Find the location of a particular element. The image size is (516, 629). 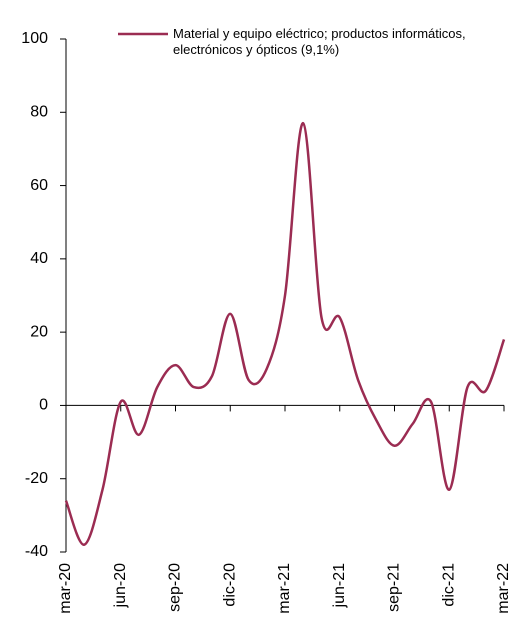

y-tick-label: 20 is located at coordinates (39, 331).